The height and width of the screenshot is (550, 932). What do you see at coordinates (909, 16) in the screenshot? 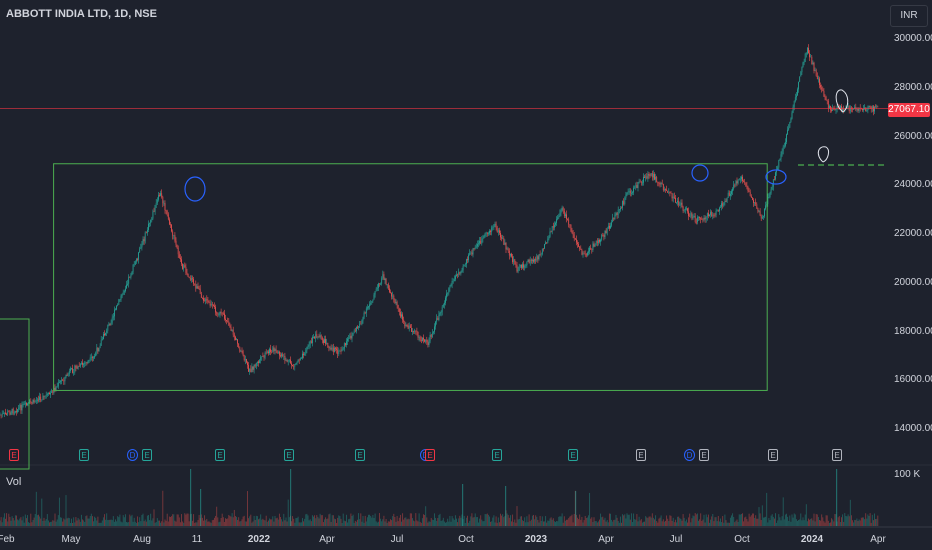
I see `currency-button: INR` at bounding box center [909, 16].